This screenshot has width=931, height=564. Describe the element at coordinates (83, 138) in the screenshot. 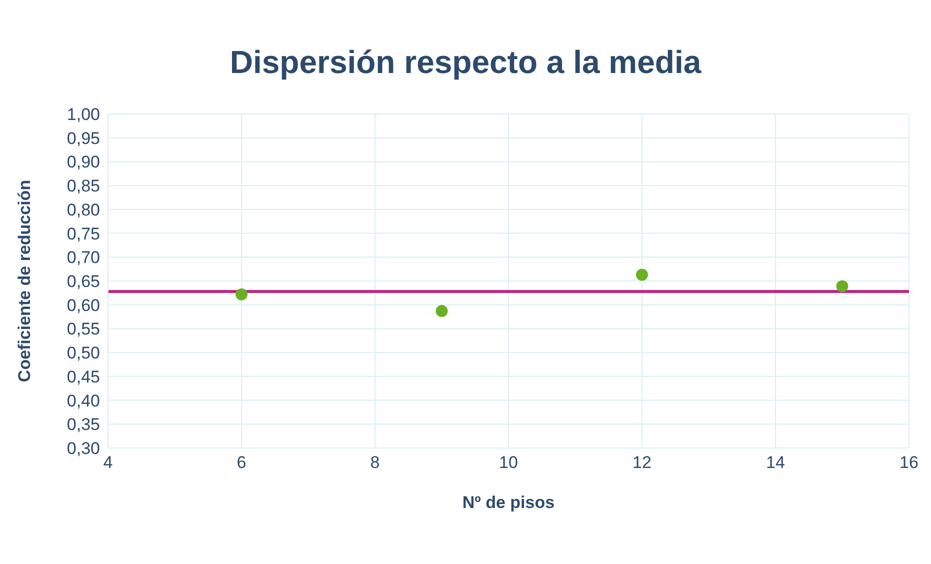

I see `y-tick-label: 0,95` at that location.